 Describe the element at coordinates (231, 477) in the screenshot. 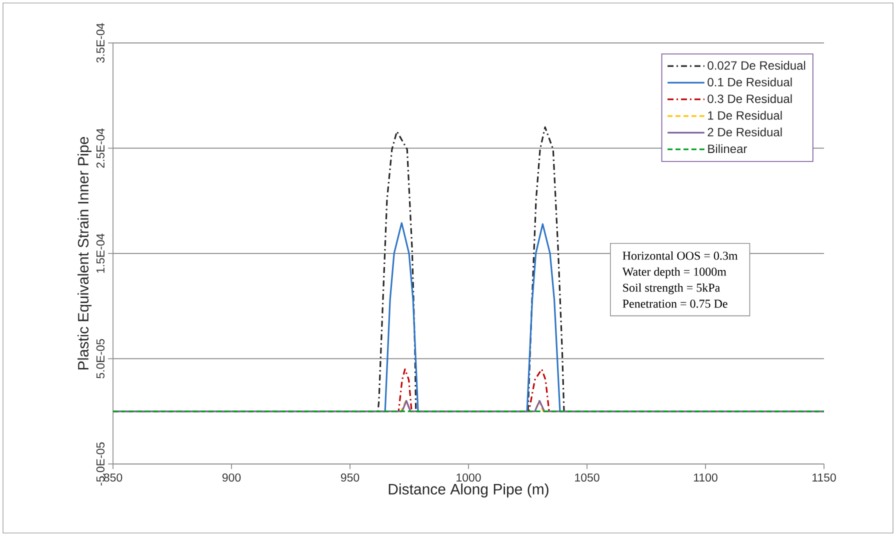

I see `x-tick-label: 900` at that location.